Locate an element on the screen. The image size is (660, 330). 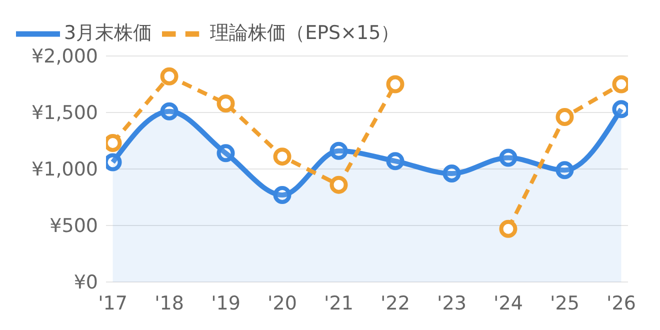
legend-label: 3月末株価 is located at coordinates (108, 33).